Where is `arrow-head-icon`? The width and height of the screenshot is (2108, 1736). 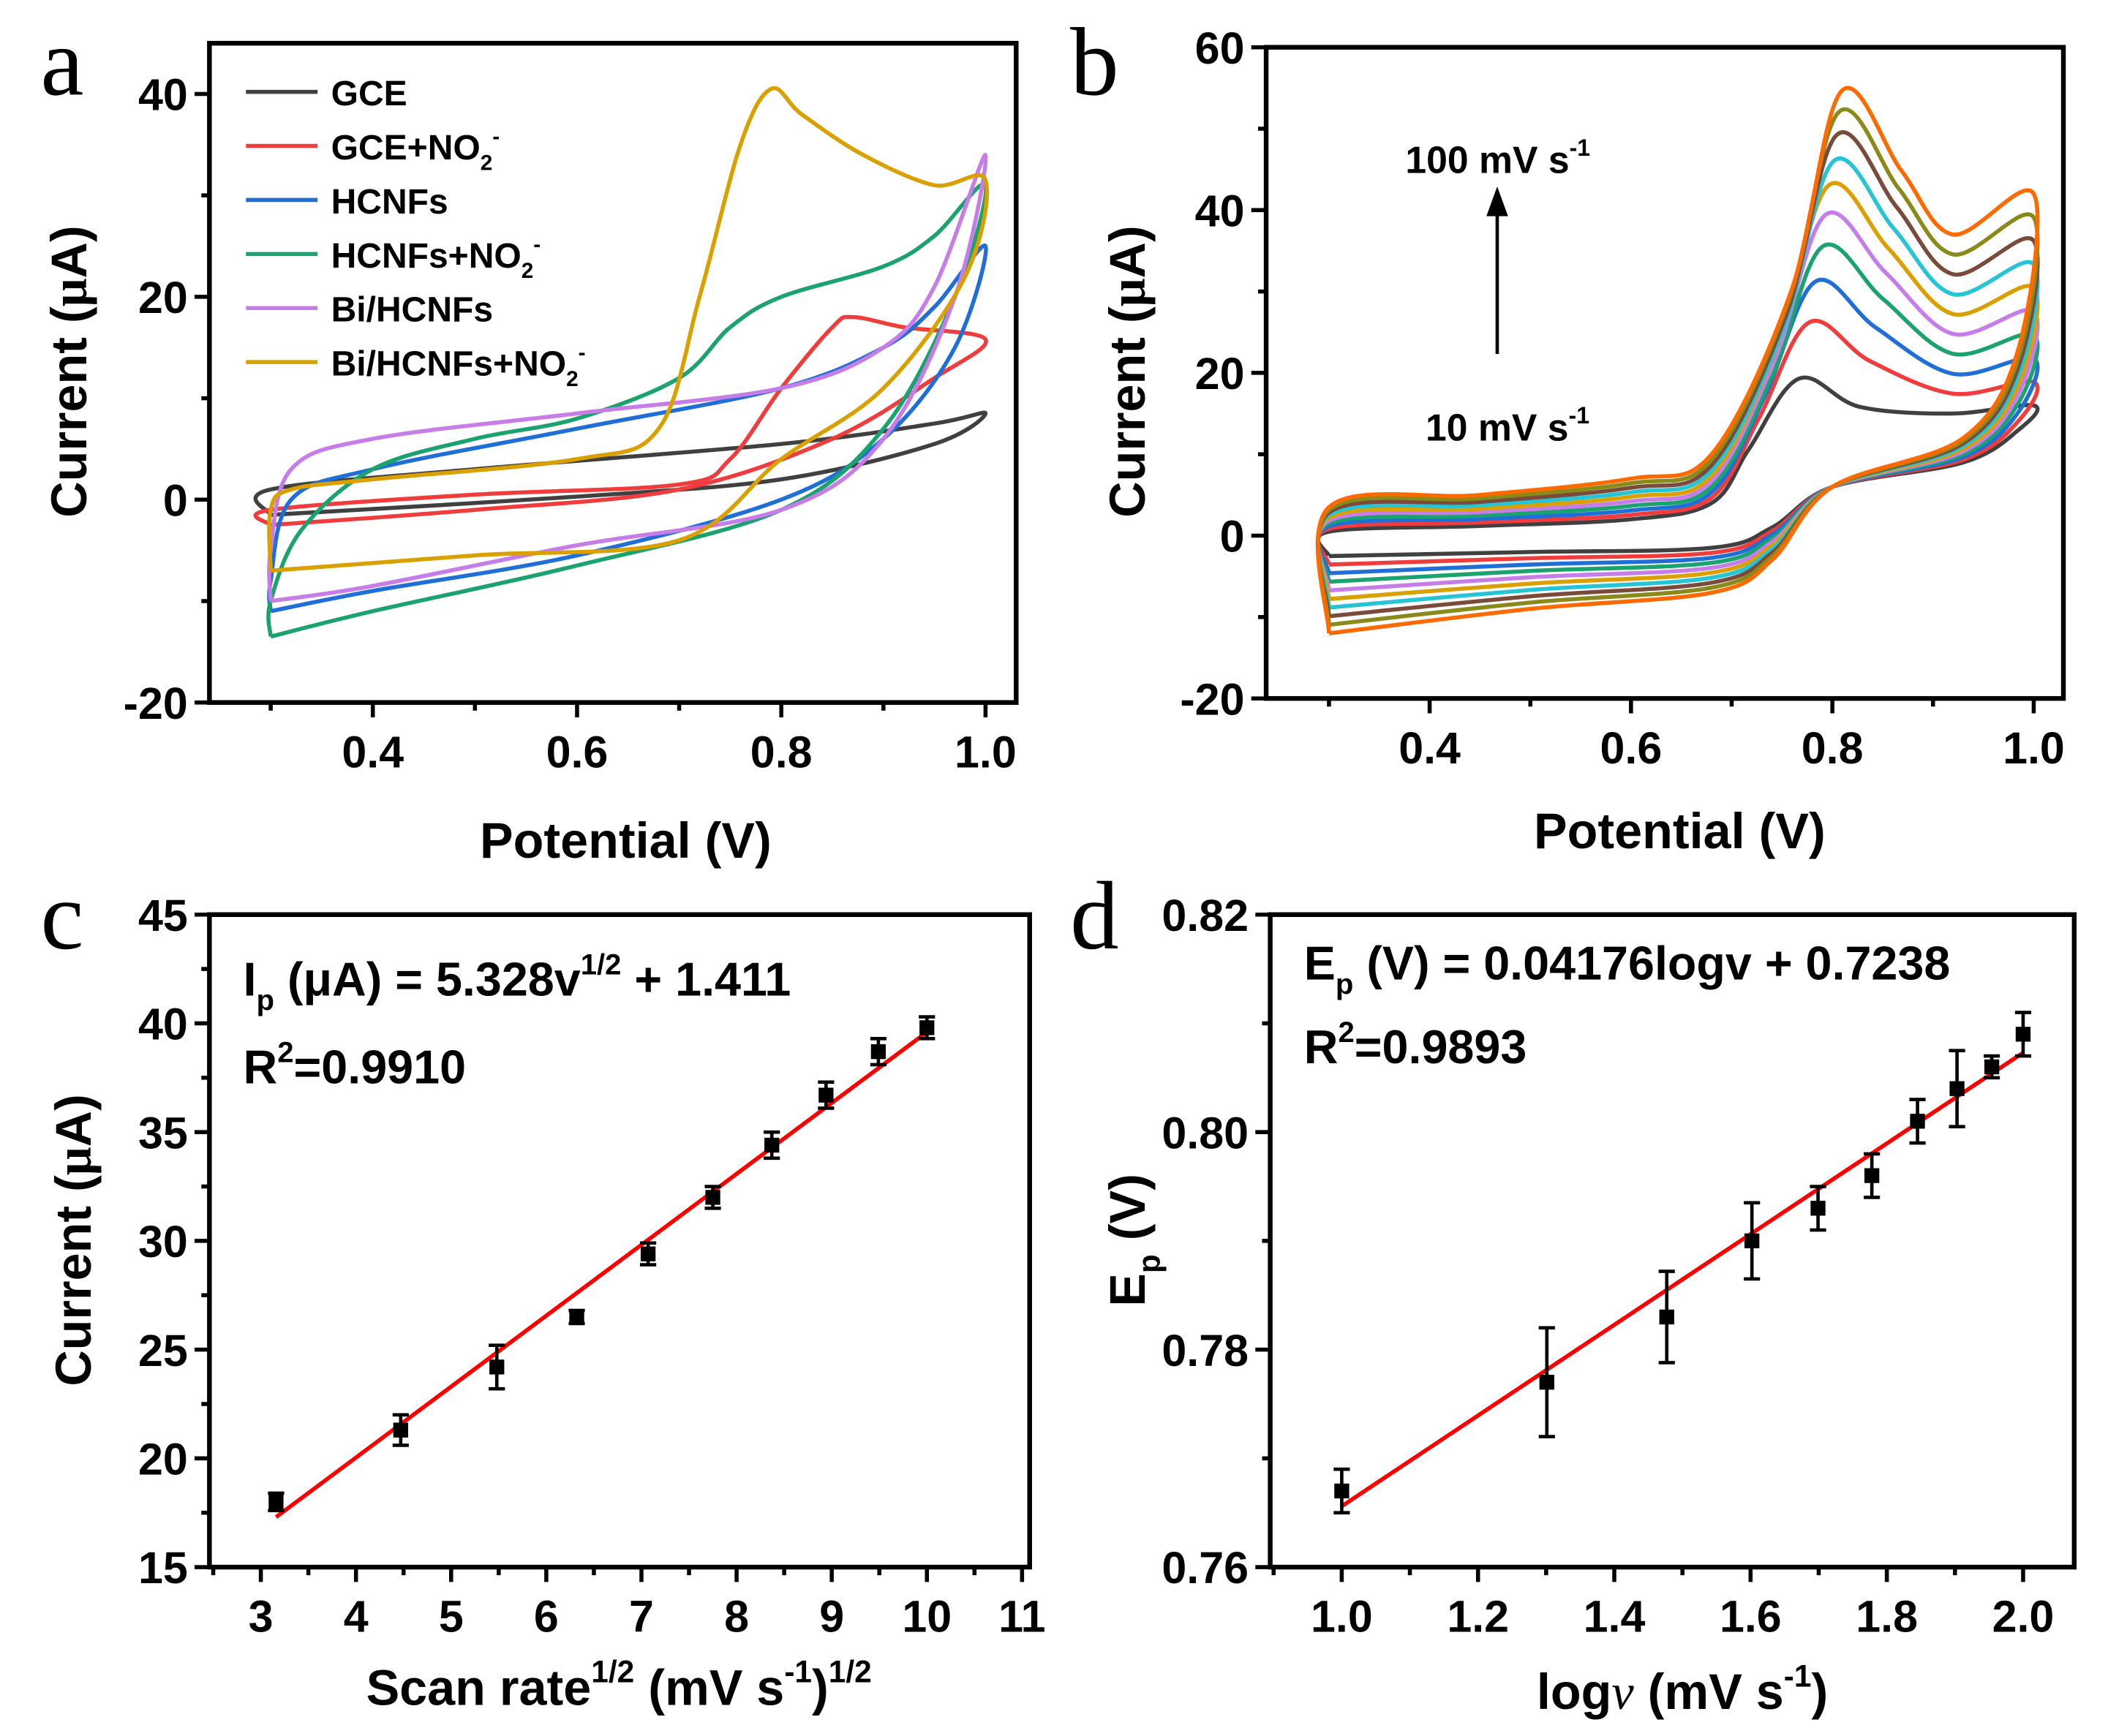
arrow-head-icon is located at coordinates (1497, 201).